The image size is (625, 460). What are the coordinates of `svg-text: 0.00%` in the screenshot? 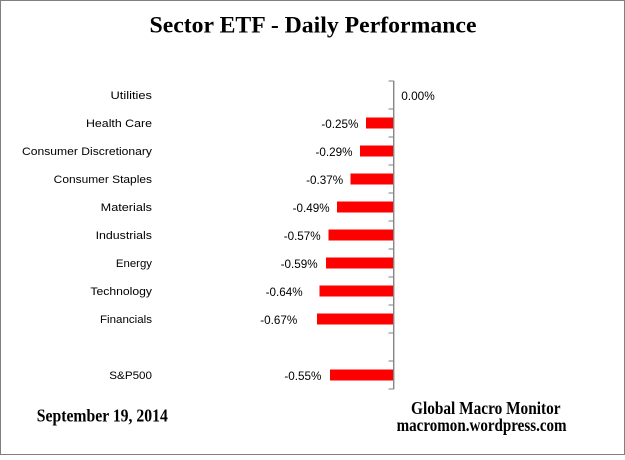 It's located at (418, 96).